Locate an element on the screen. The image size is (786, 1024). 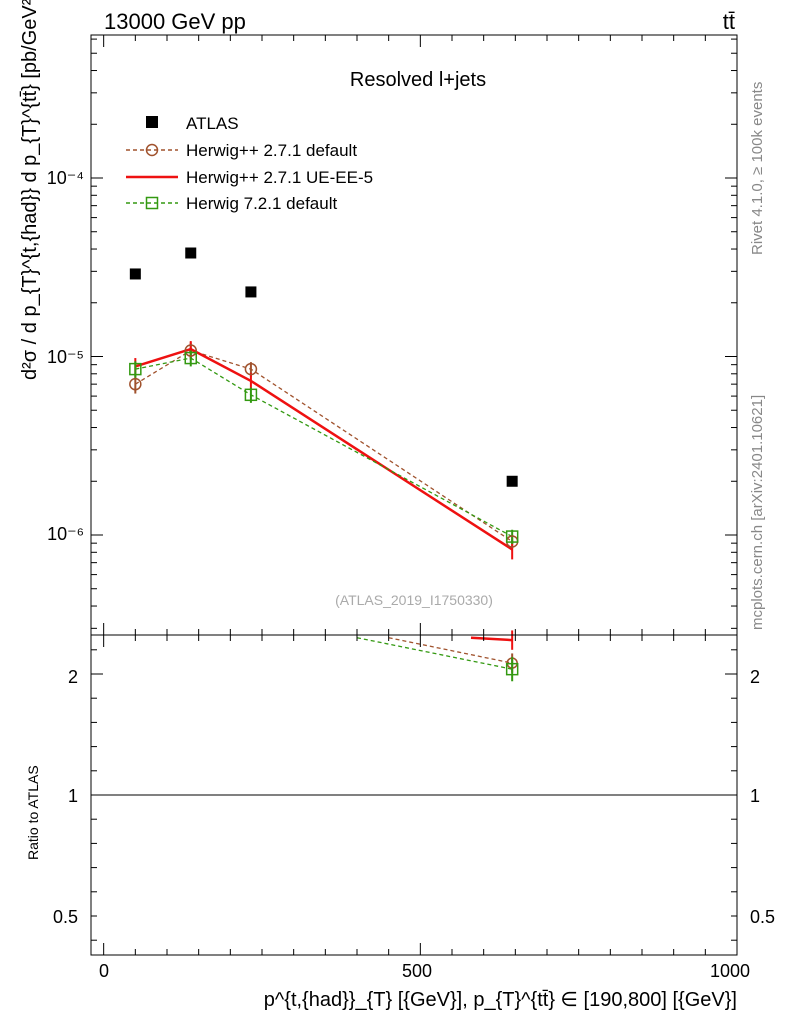
ratio-y-tick-label-0.5: 0.5 is located at coordinates (65, 917).